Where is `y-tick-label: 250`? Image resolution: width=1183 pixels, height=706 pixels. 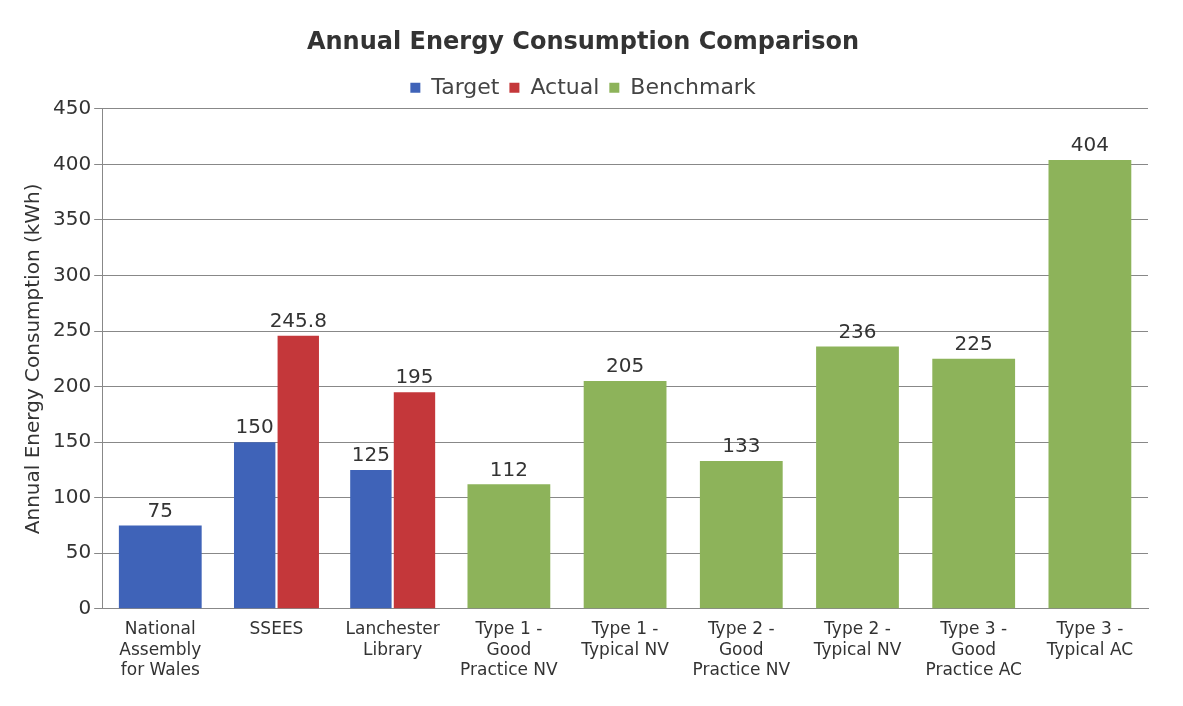
y-tick-label: 250 is located at coordinates (72, 329).